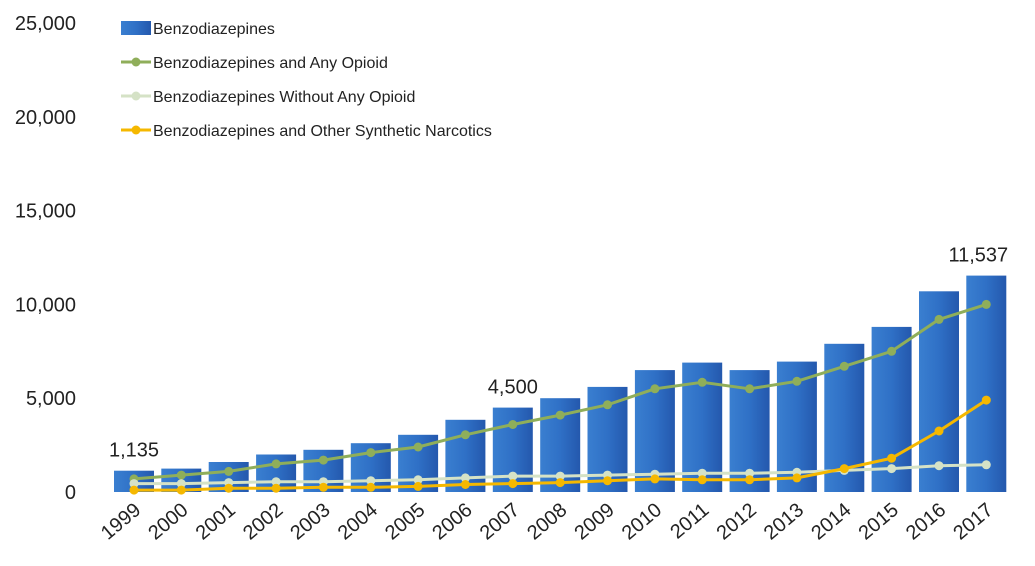  Describe the element at coordinates (134, 451) in the screenshot. I see `data-label: 1,135` at that location.